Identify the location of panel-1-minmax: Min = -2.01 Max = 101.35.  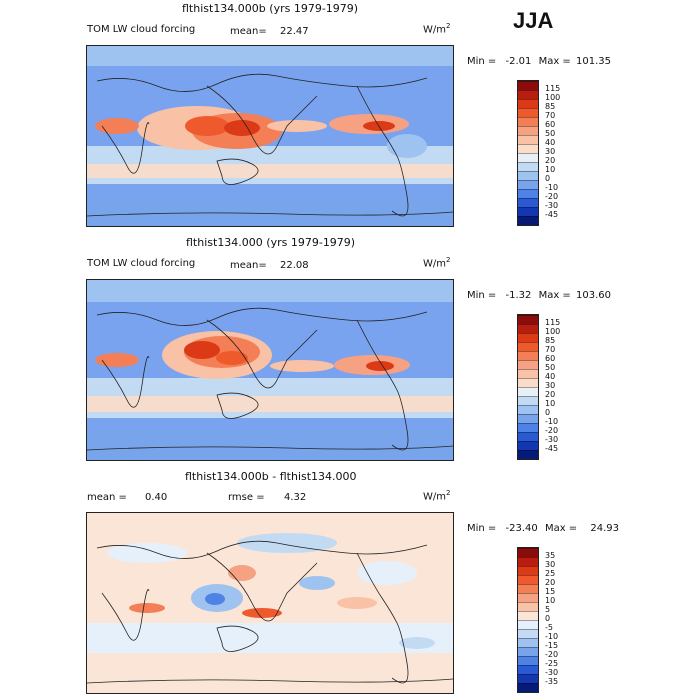
(539, 61).